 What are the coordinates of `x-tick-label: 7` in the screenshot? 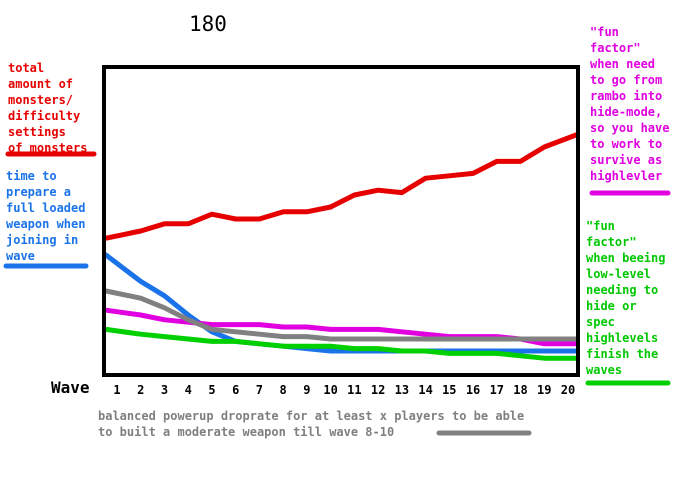 It's located at (259, 390).